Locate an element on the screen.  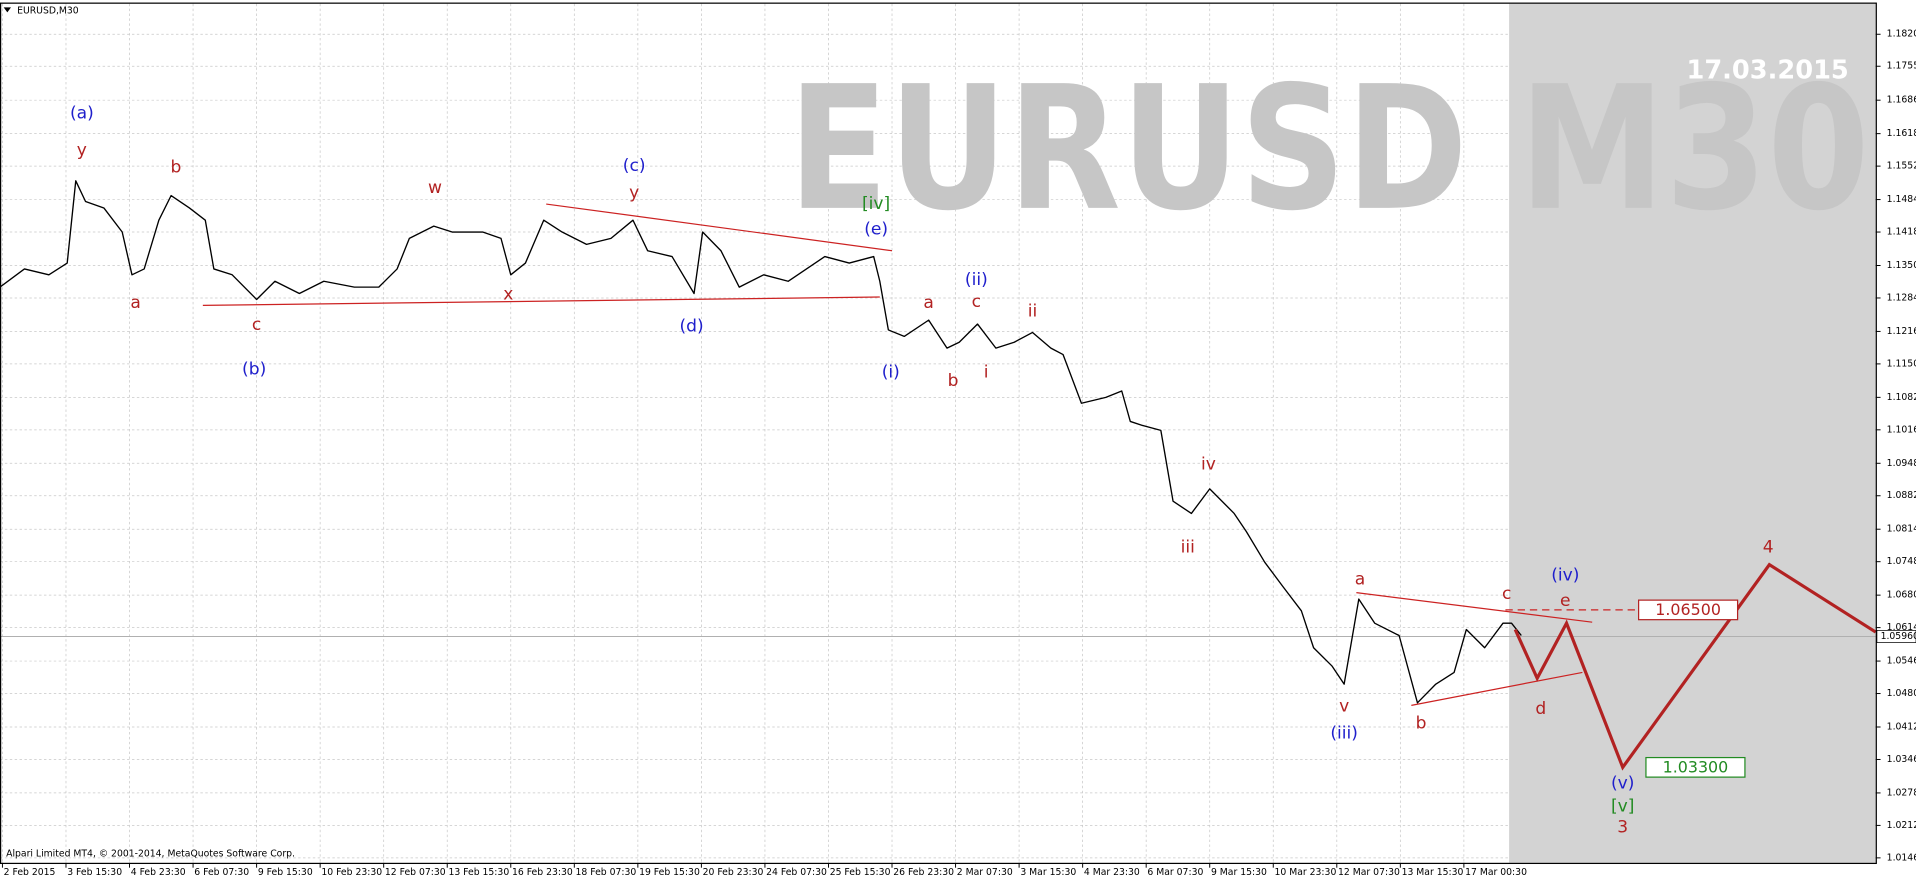
wave-label: iv is located at coordinates (1208, 464).